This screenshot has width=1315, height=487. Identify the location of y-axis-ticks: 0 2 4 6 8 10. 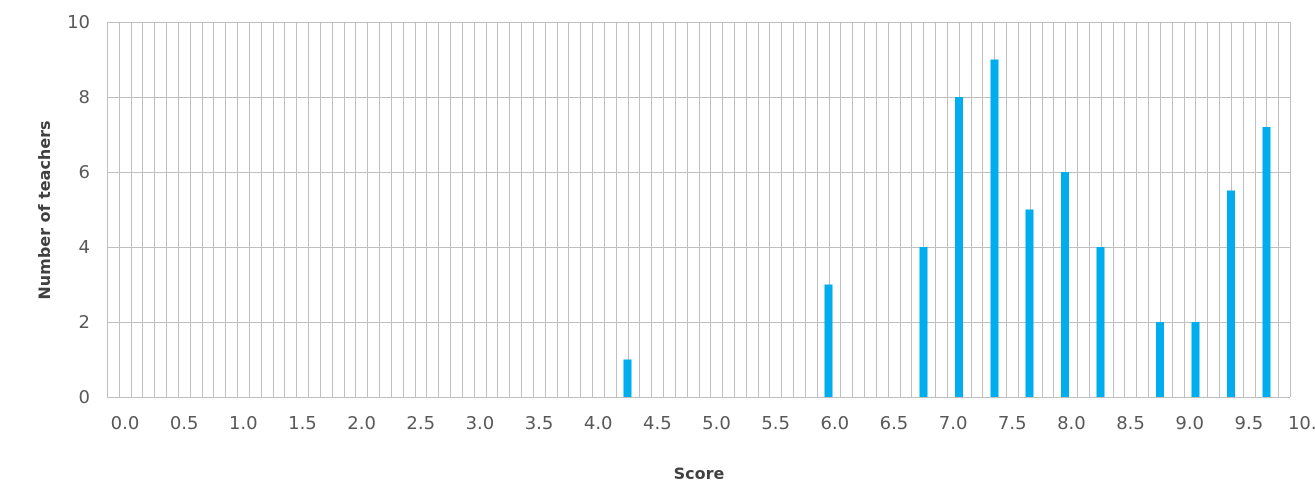
(78, 210).